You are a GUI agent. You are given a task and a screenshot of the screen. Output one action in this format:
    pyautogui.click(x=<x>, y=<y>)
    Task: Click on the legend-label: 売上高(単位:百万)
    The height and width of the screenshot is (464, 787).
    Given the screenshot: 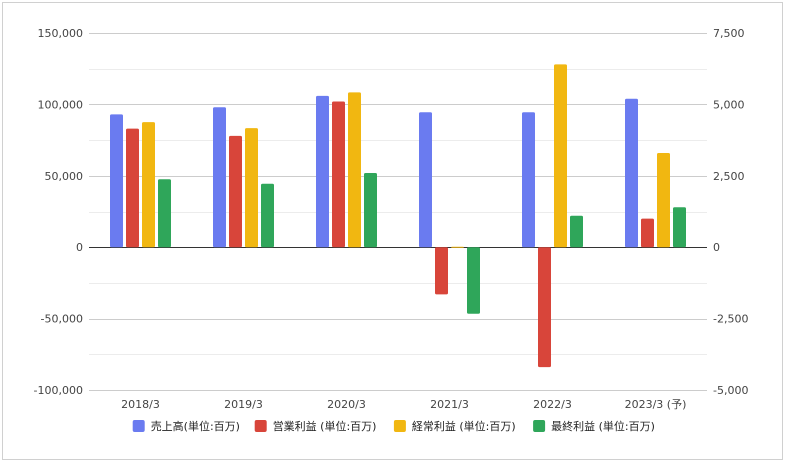 What is the action you would take?
    pyautogui.click(x=195, y=426)
    